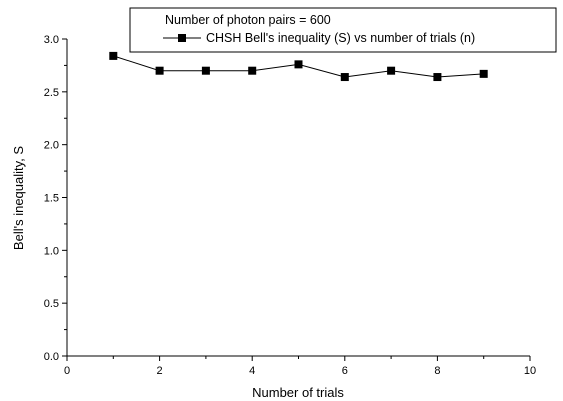  I want to click on x-tick-label: 8, so click(437, 371).